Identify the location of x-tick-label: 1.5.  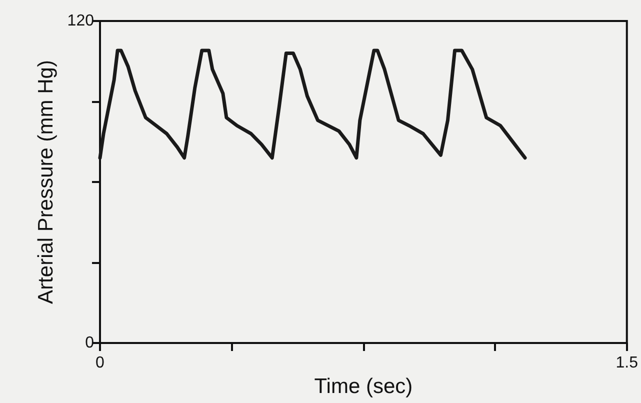
(627, 363).